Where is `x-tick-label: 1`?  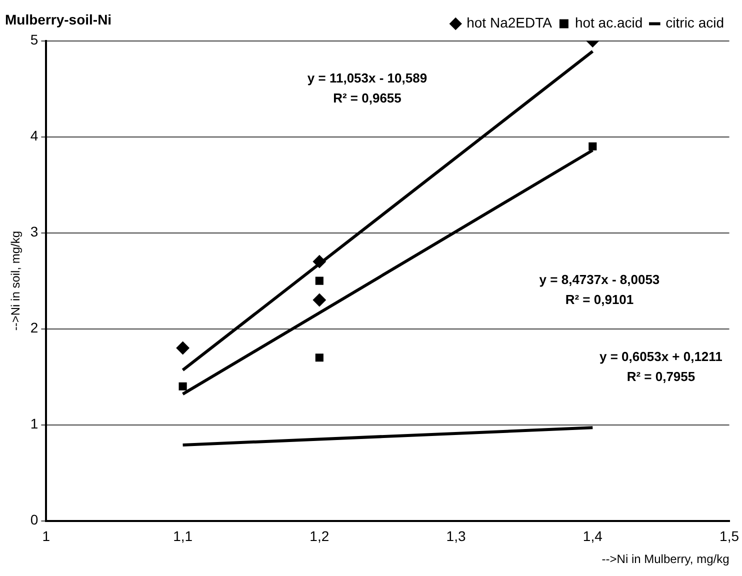
x-tick-label: 1 is located at coordinates (46, 536).